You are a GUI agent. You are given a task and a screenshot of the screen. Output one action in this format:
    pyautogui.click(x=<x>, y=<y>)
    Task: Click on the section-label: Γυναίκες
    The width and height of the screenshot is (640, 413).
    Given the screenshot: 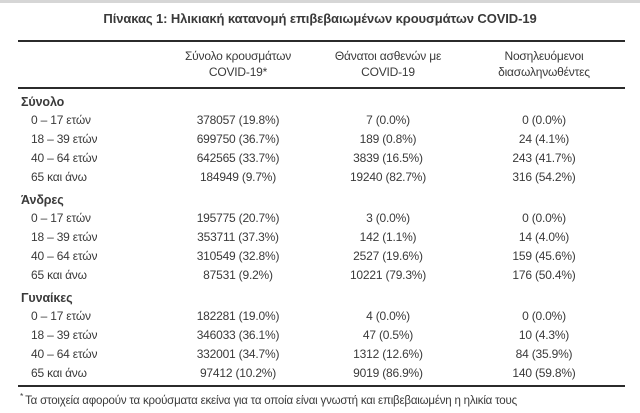 What is the action you would take?
    pyautogui.click(x=47, y=298)
    